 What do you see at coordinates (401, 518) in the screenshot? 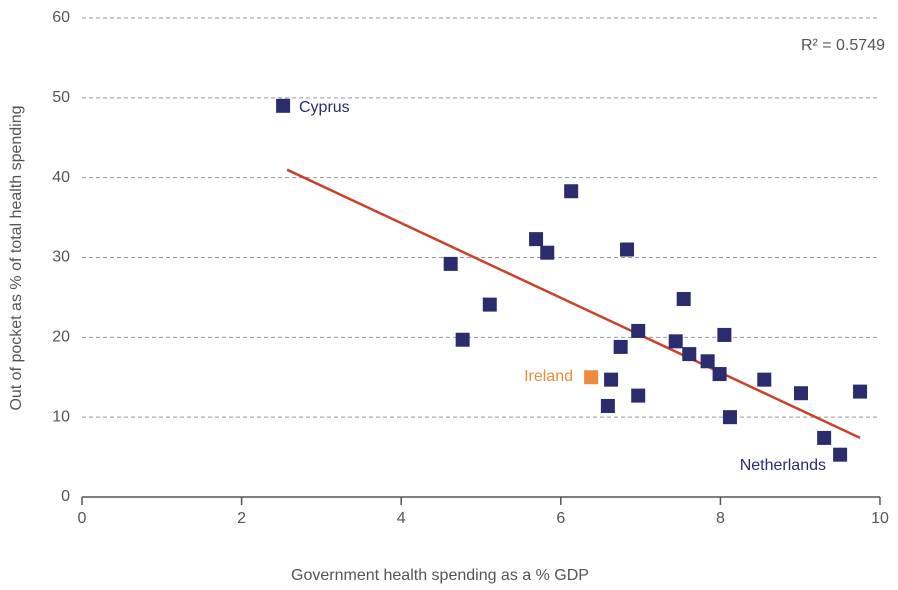
I see `x-tick-label: 4` at bounding box center [401, 518].